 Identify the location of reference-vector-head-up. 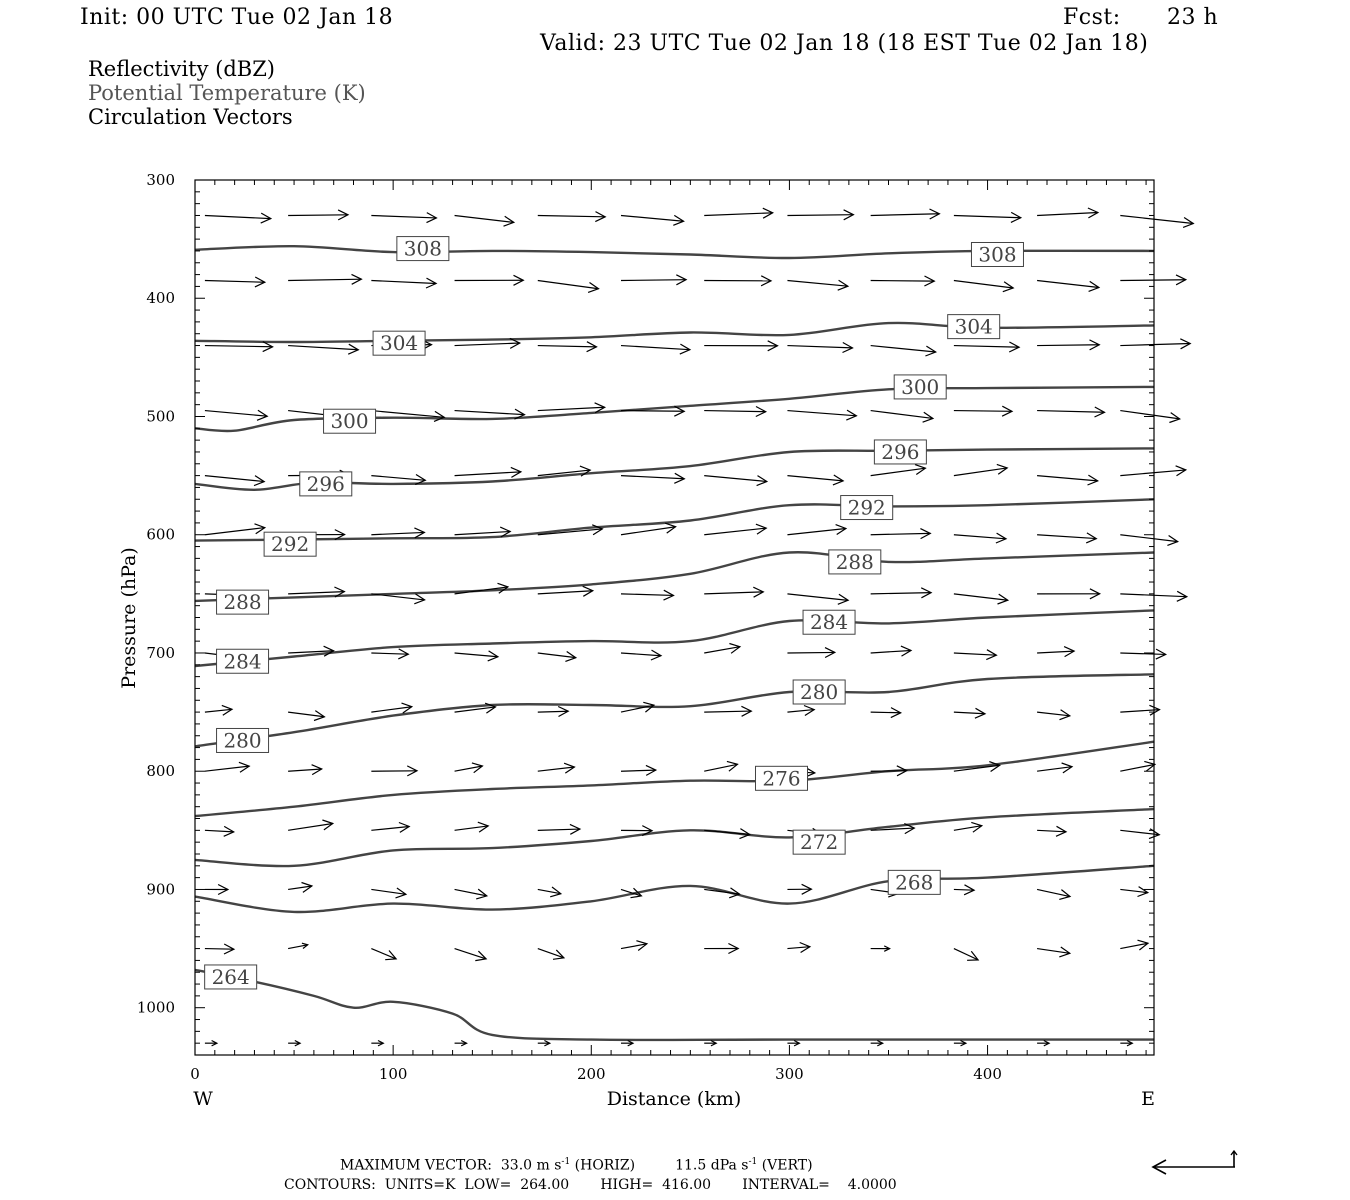
(1234, 1152).